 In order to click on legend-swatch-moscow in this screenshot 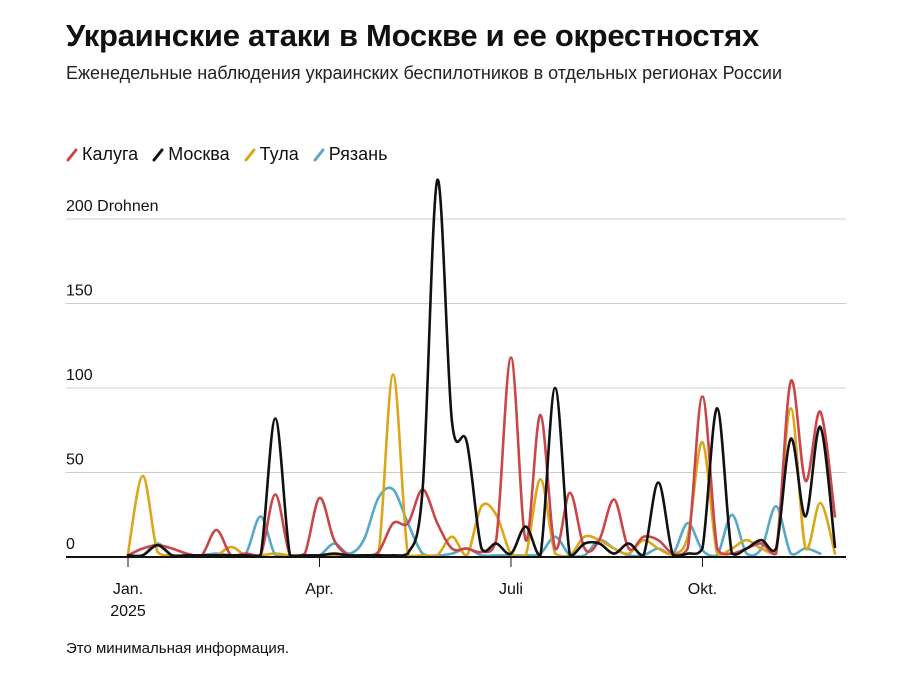, I will do `click(158, 154)`.